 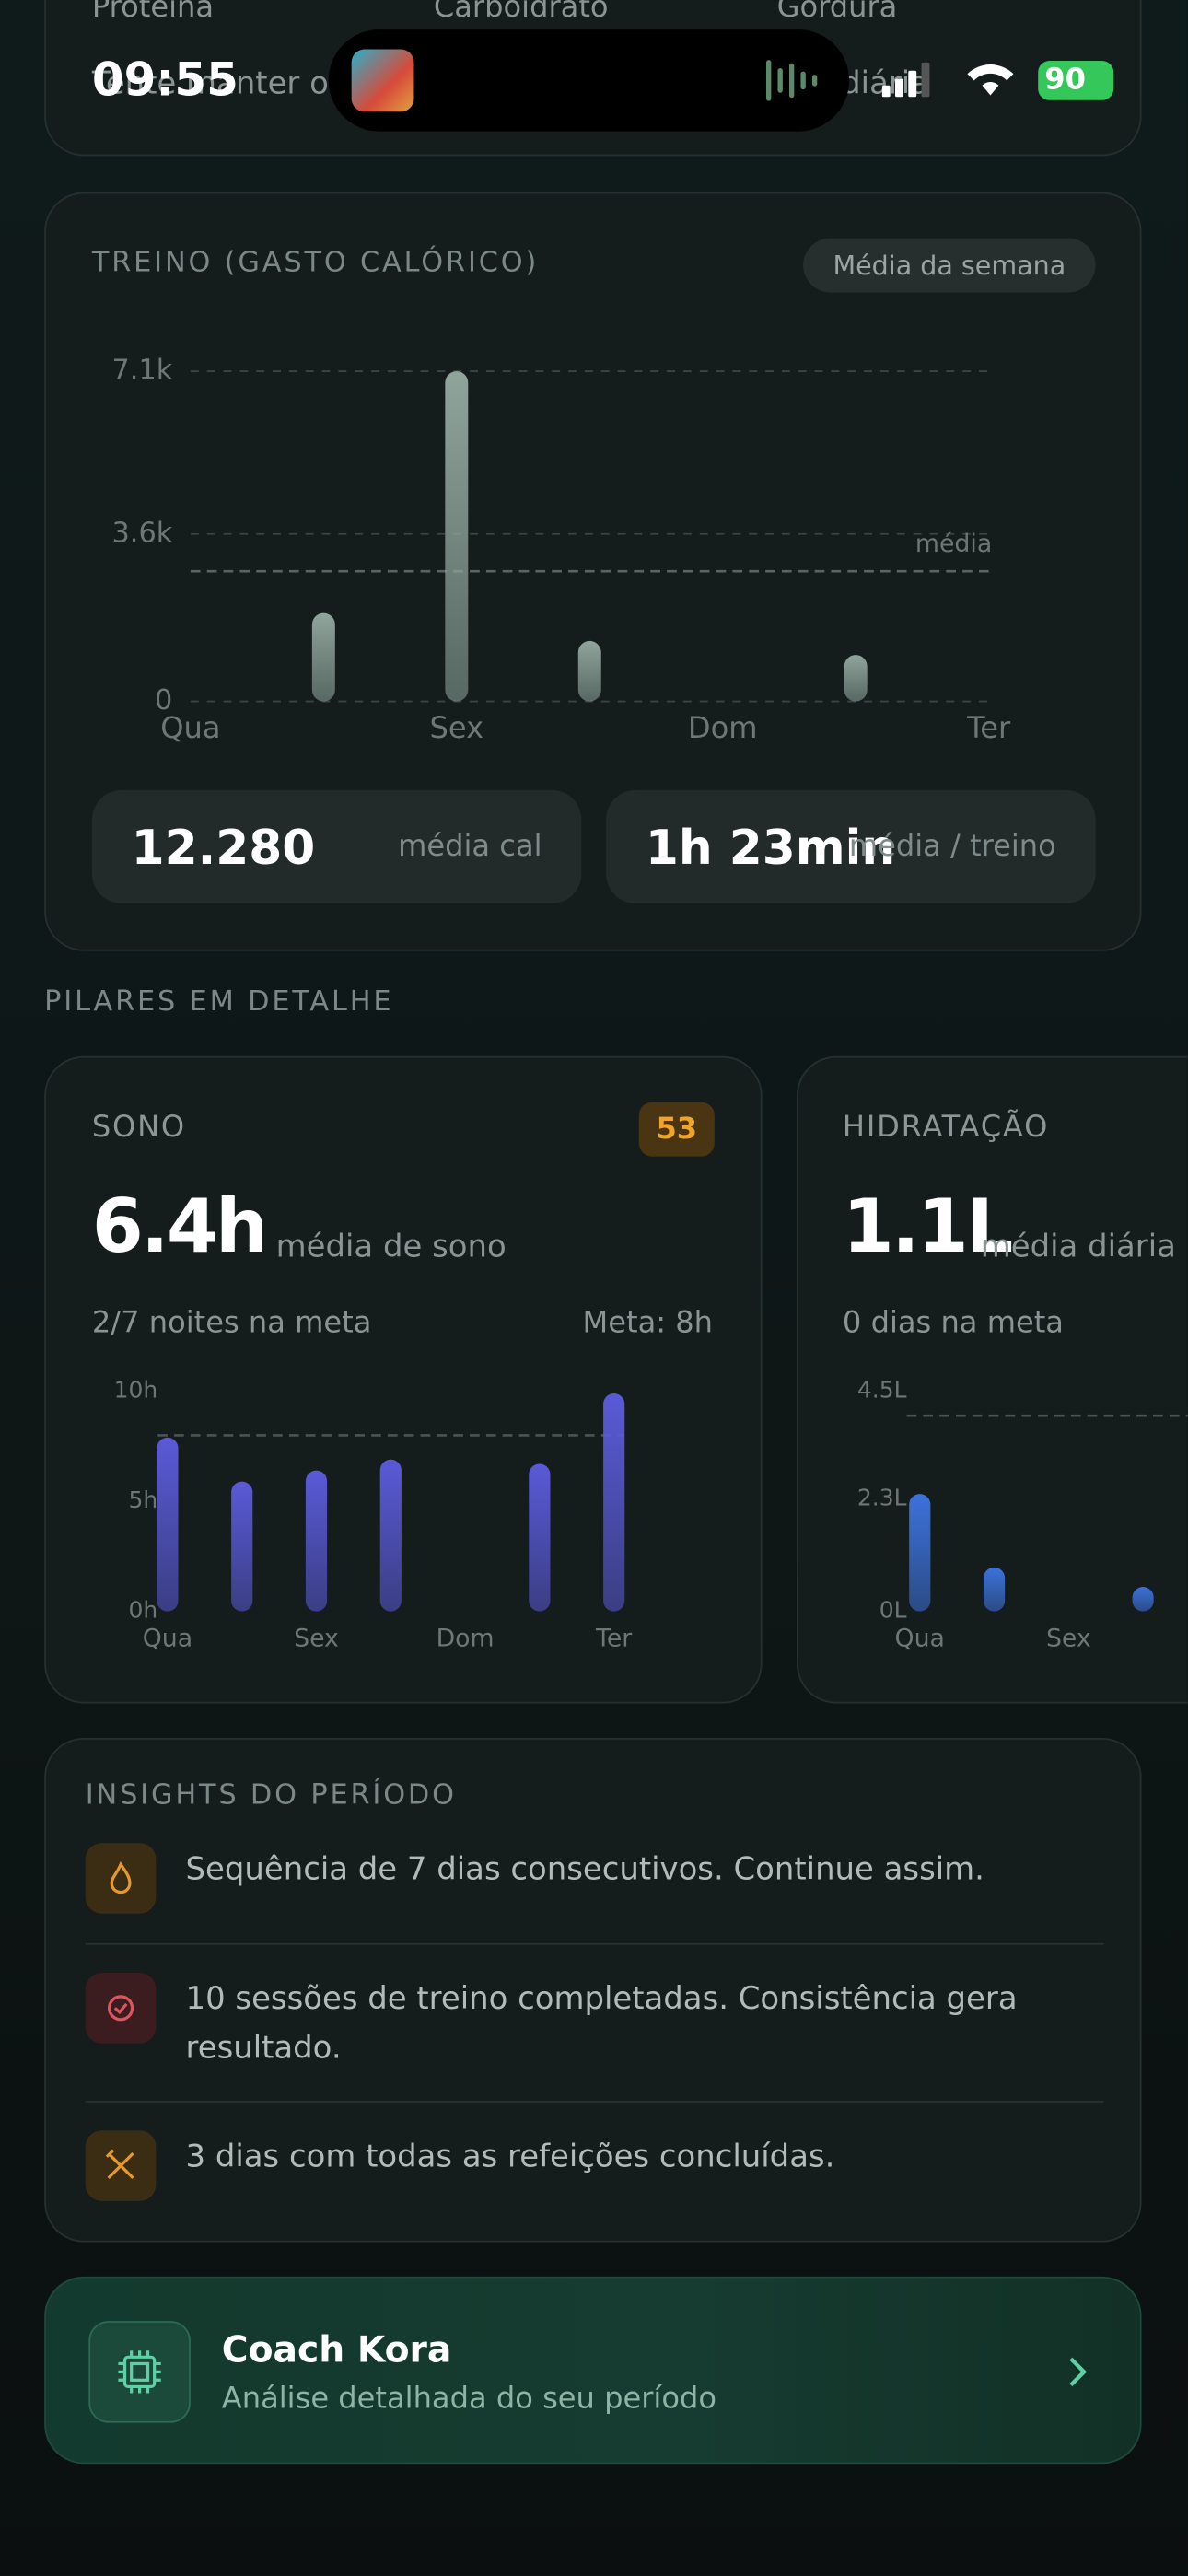 I want to click on utensils-icon, so click(x=121, y=2165).